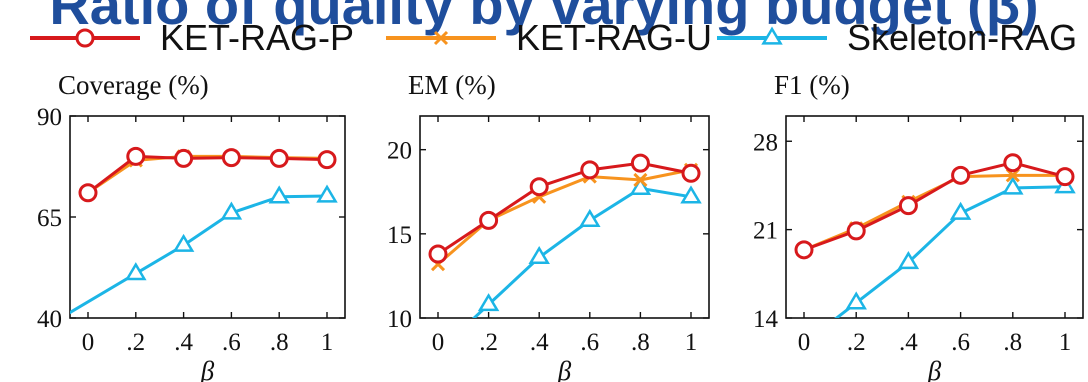  Describe the element at coordinates (399, 151) in the screenshot. I see `y-tick-label: 20` at that location.